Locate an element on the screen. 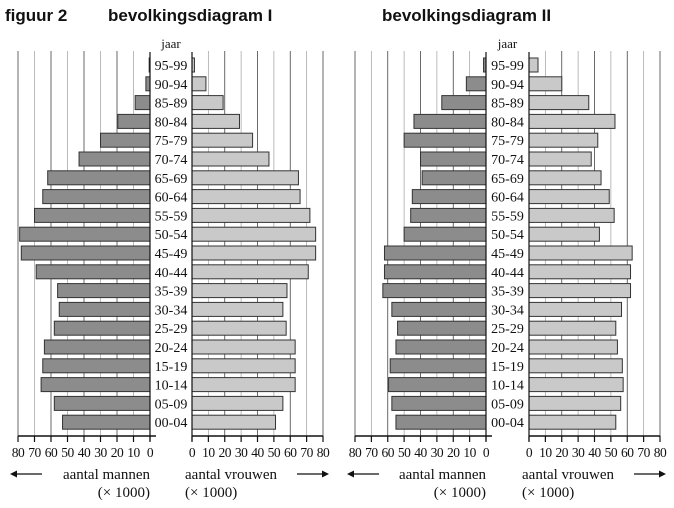  age-label: 70-74 is located at coordinates (507, 160).